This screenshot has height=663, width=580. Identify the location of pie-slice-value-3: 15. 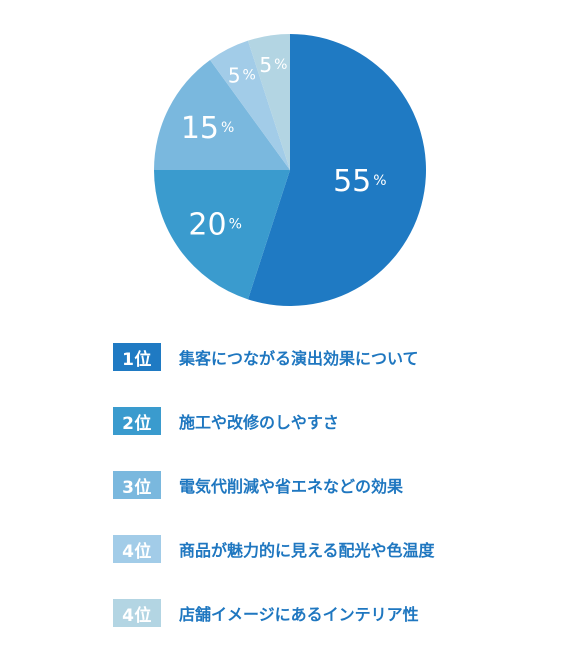
(200, 128).